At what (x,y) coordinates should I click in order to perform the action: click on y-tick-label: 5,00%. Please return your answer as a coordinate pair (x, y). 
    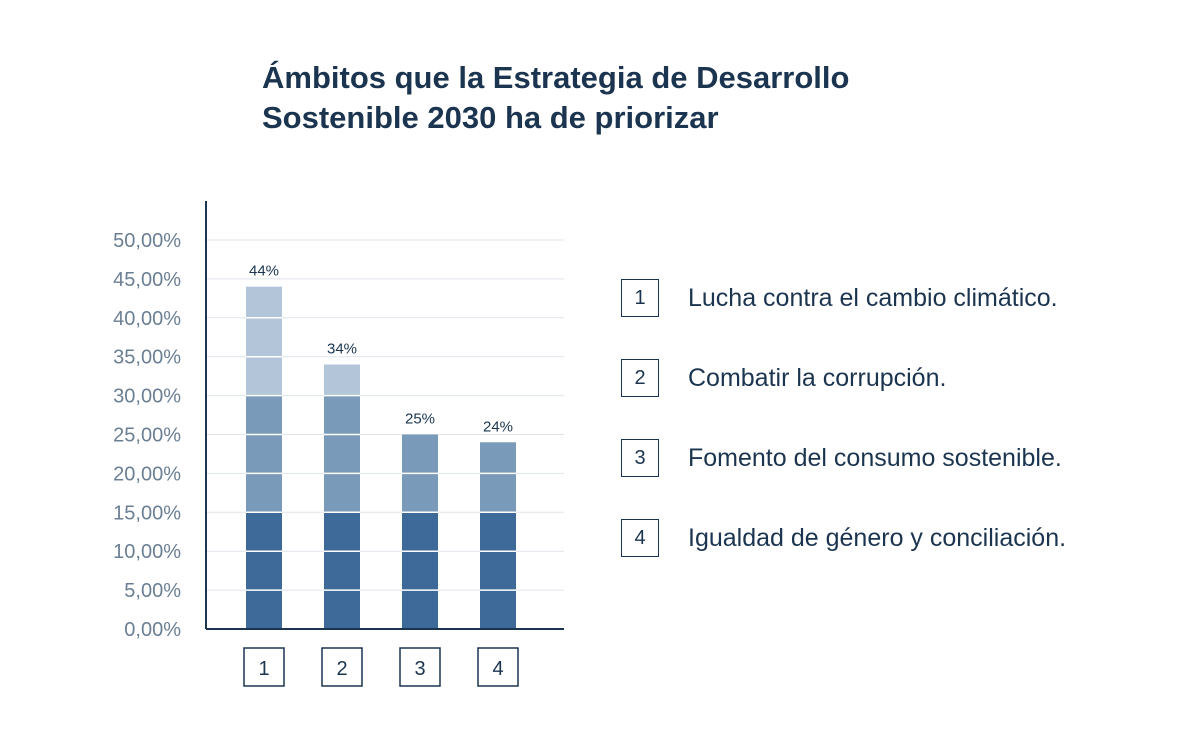
    Looking at the image, I should click on (152, 591).